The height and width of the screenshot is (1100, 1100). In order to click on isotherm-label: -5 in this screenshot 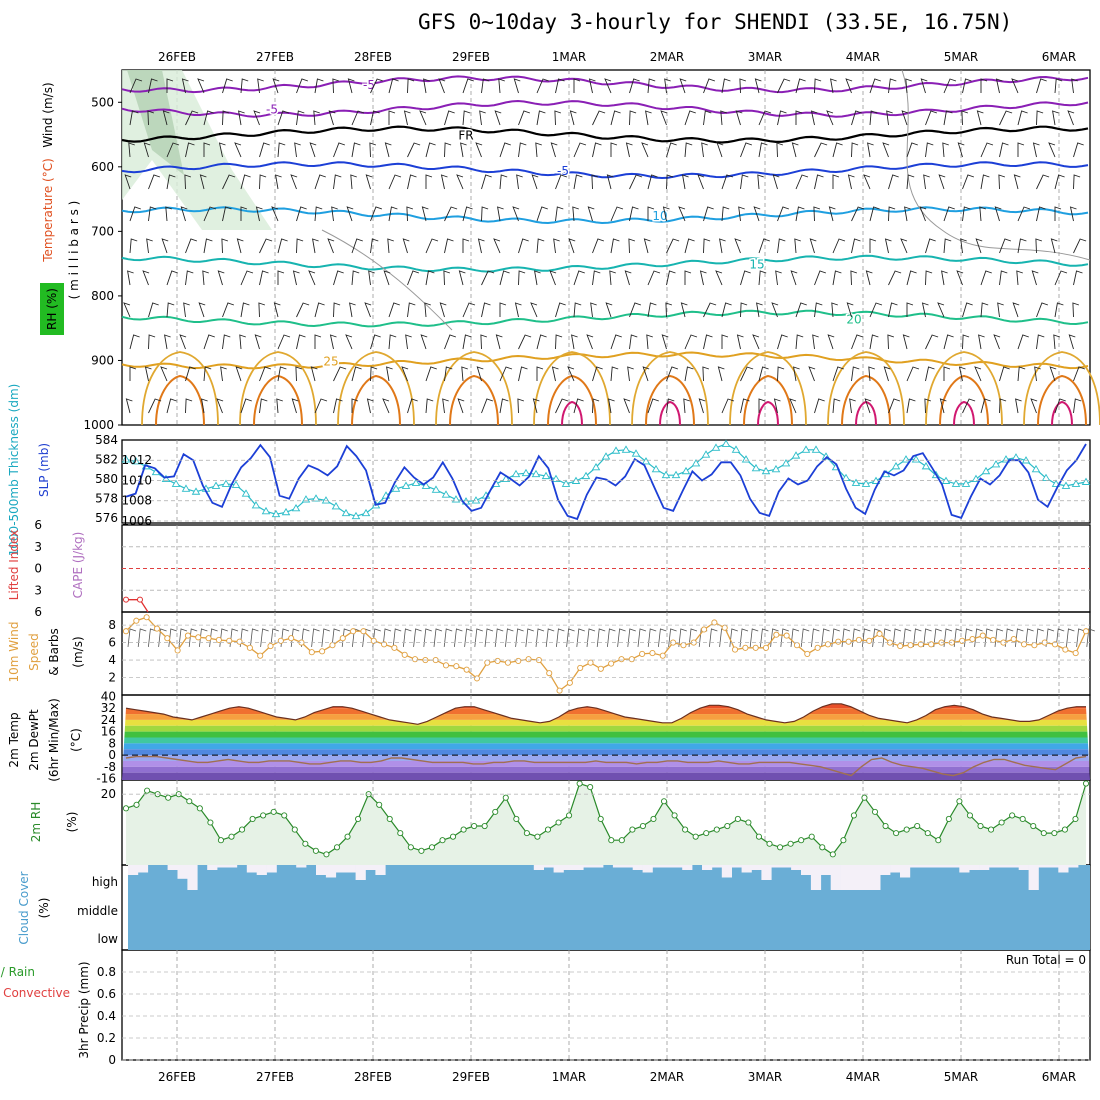, I will do `click(272, 110)`.